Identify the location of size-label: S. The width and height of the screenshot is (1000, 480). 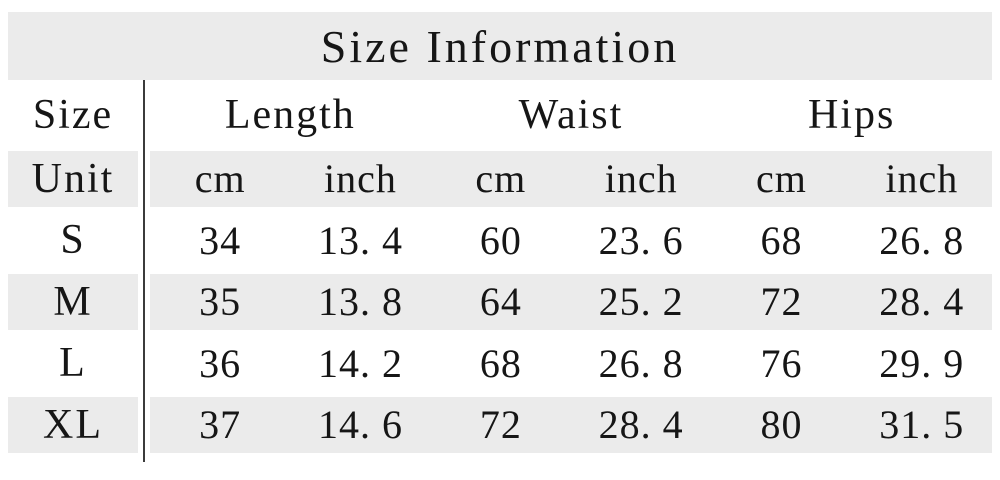
(73, 240).